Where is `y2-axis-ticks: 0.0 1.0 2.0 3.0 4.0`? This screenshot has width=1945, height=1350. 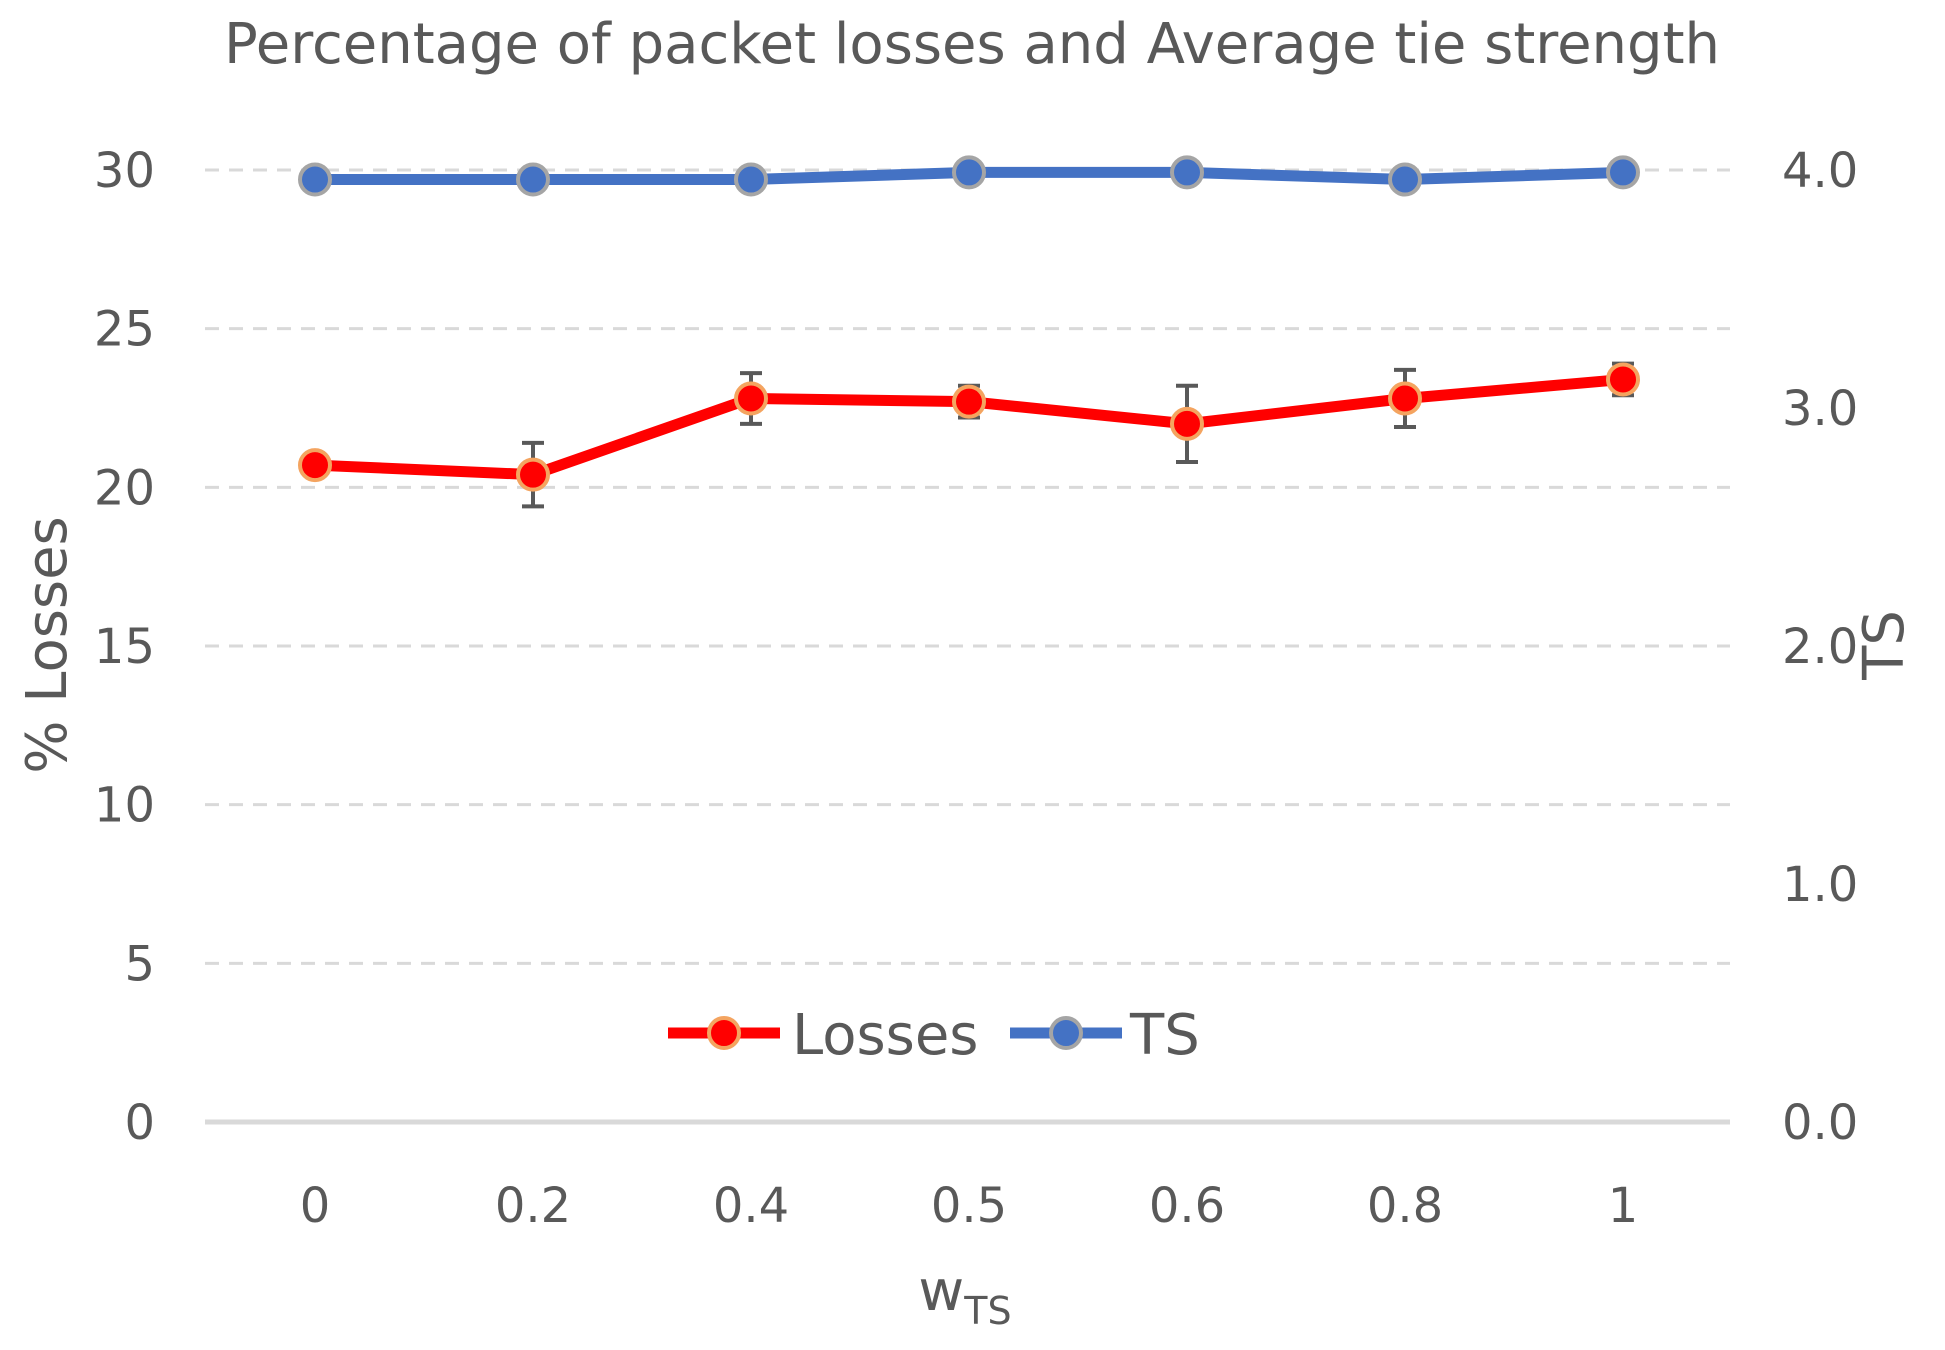
y2-axis-ticks: 0.0 1.0 2.0 3.0 4.0 is located at coordinates (1820, 647).